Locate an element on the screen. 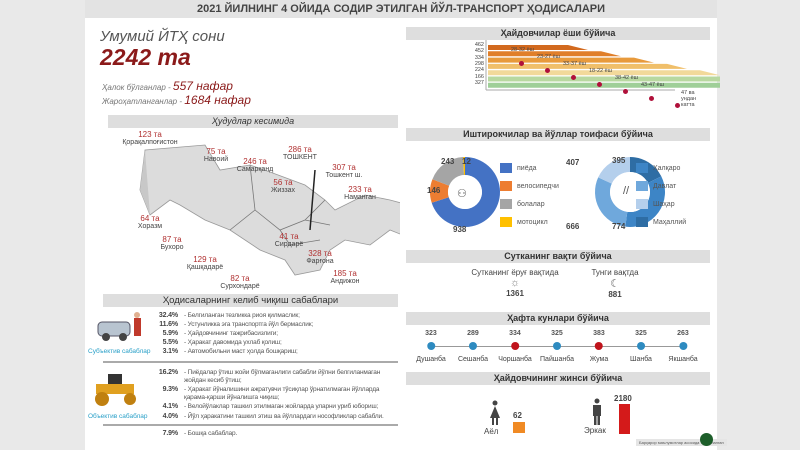  legend-label: болалар is located at coordinates (531, 204).